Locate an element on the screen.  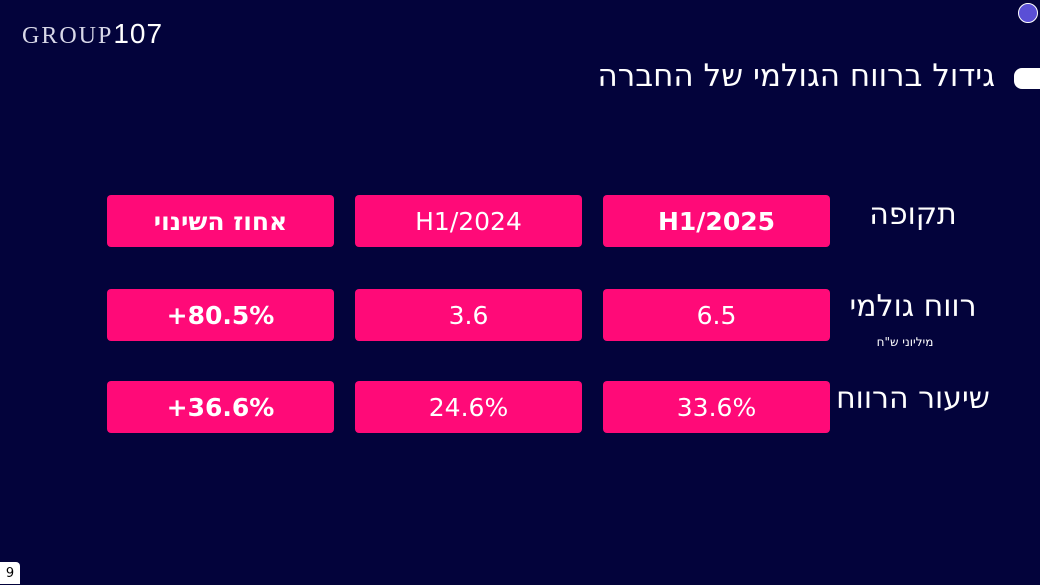
table-cell: 33.6% is located at coordinates (716, 407).